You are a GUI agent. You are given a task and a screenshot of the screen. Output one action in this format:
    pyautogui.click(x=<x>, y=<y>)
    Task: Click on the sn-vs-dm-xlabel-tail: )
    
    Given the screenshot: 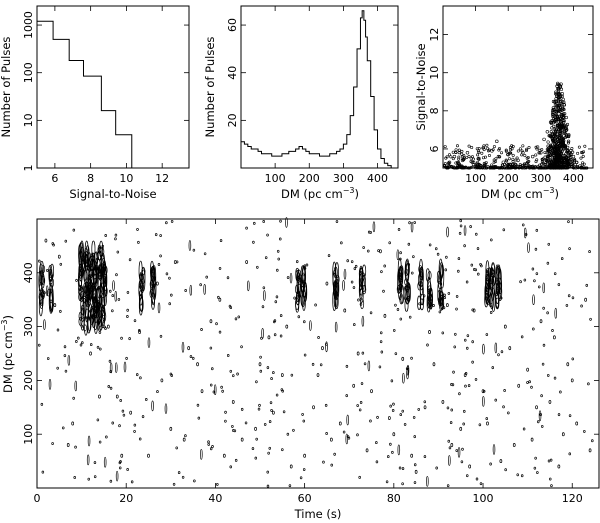 What is the action you would take?
    pyautogui.click(x=557, y=194)
    